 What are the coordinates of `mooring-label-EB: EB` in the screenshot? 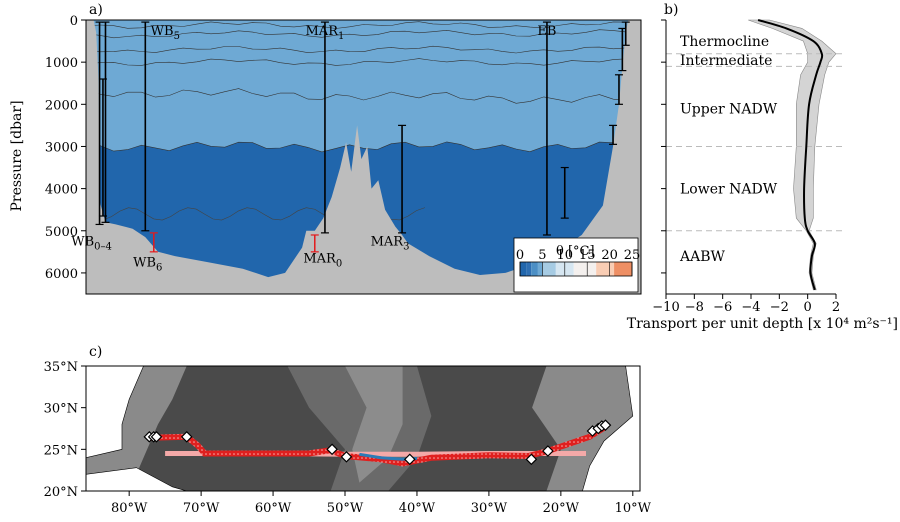 It's located at (546, 31).